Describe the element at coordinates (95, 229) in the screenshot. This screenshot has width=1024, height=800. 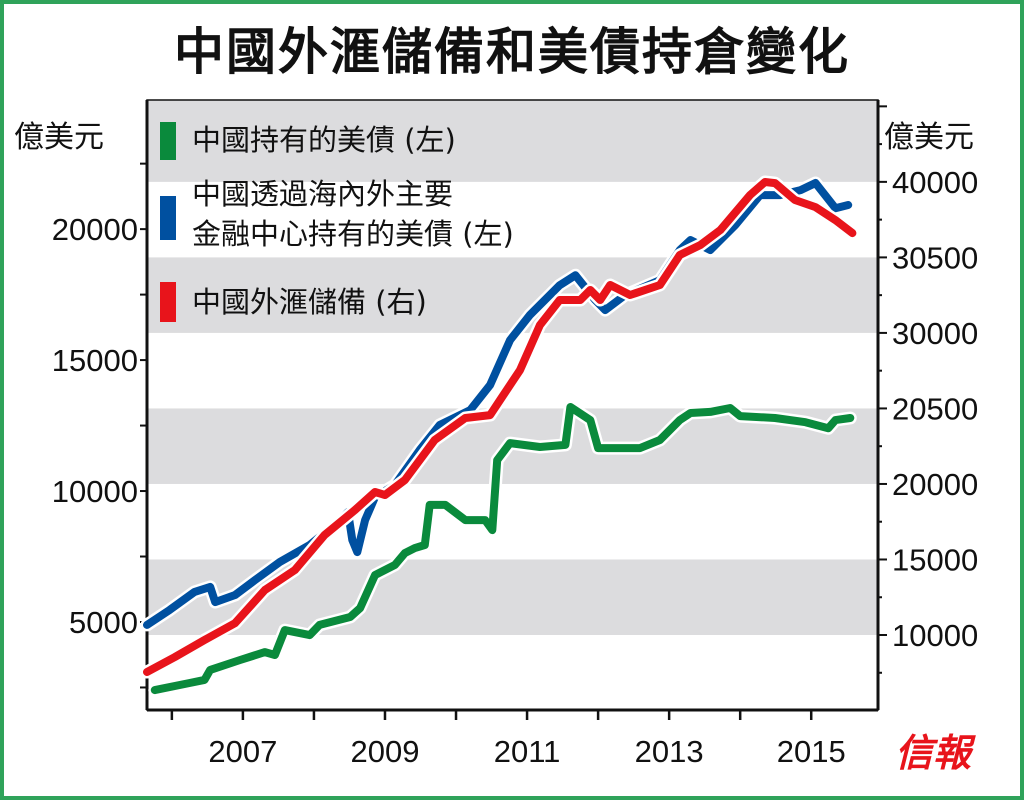
I see `y-tick-label: 20000` at that location.